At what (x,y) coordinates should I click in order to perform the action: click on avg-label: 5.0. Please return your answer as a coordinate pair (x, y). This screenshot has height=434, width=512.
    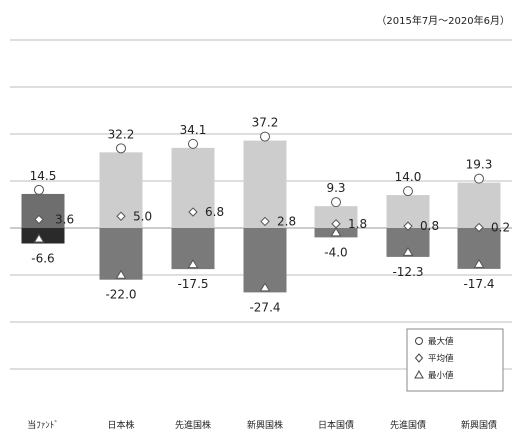
    Looking at the image, I should click on (142, 216).